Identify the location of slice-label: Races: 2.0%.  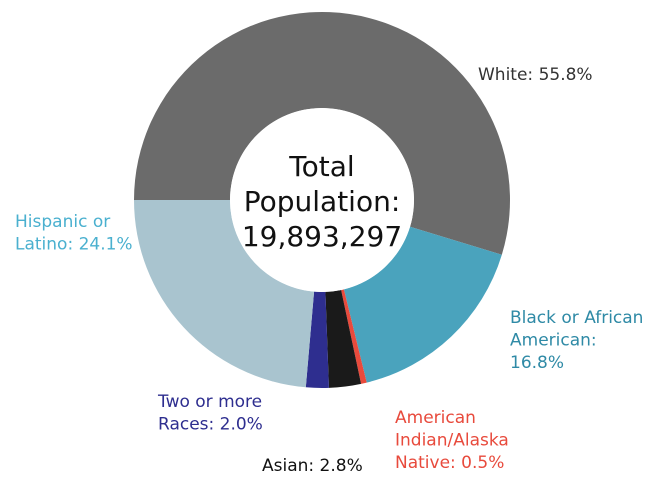
(210, 425).